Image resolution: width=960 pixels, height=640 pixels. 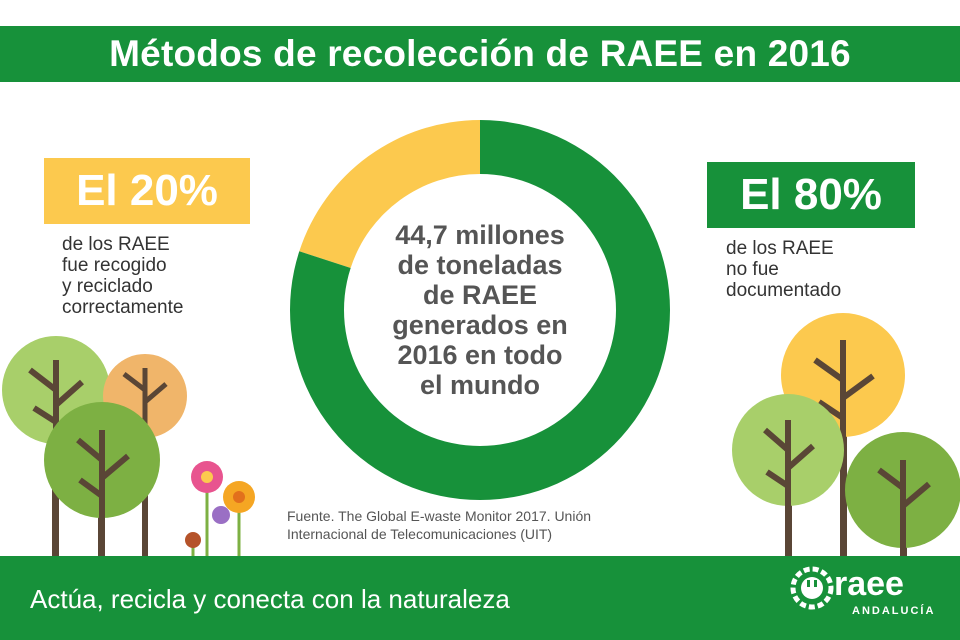 What do you see at coordinates (116, 244) in the screenshot?
I see `stat-20-desc-line: de los RAEE` at bounding box center [116, 244].